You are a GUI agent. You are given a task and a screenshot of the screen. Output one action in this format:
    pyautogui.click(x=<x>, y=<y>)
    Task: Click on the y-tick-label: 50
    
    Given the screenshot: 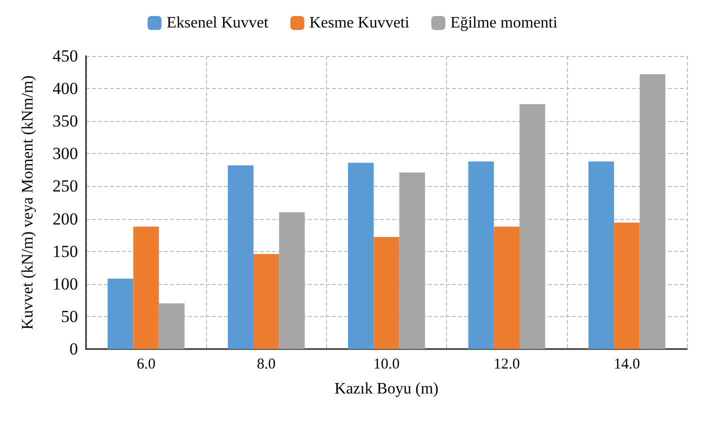 What is the action you would take?
    pyautogui.click(x=69, y=316)
    